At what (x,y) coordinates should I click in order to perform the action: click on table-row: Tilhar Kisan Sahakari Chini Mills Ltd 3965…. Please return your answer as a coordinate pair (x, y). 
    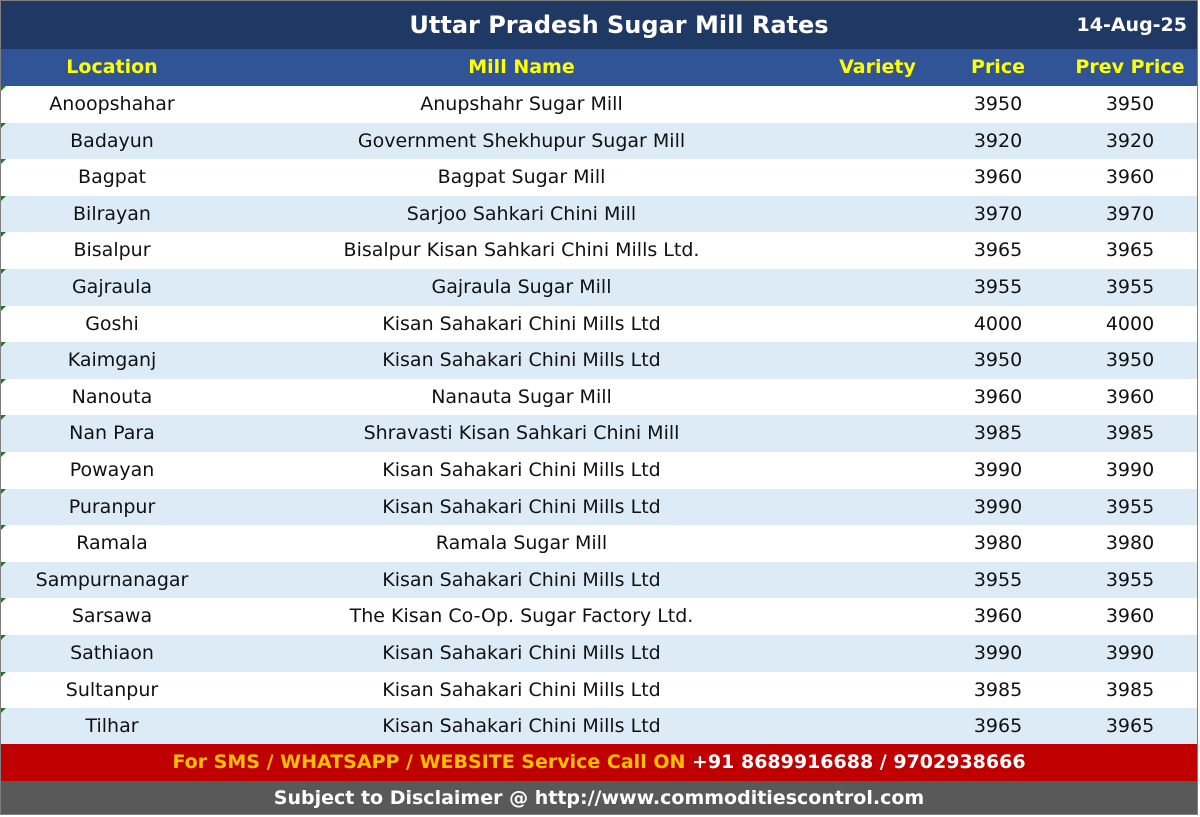
    Looking at the image, I should click on (599, 726).